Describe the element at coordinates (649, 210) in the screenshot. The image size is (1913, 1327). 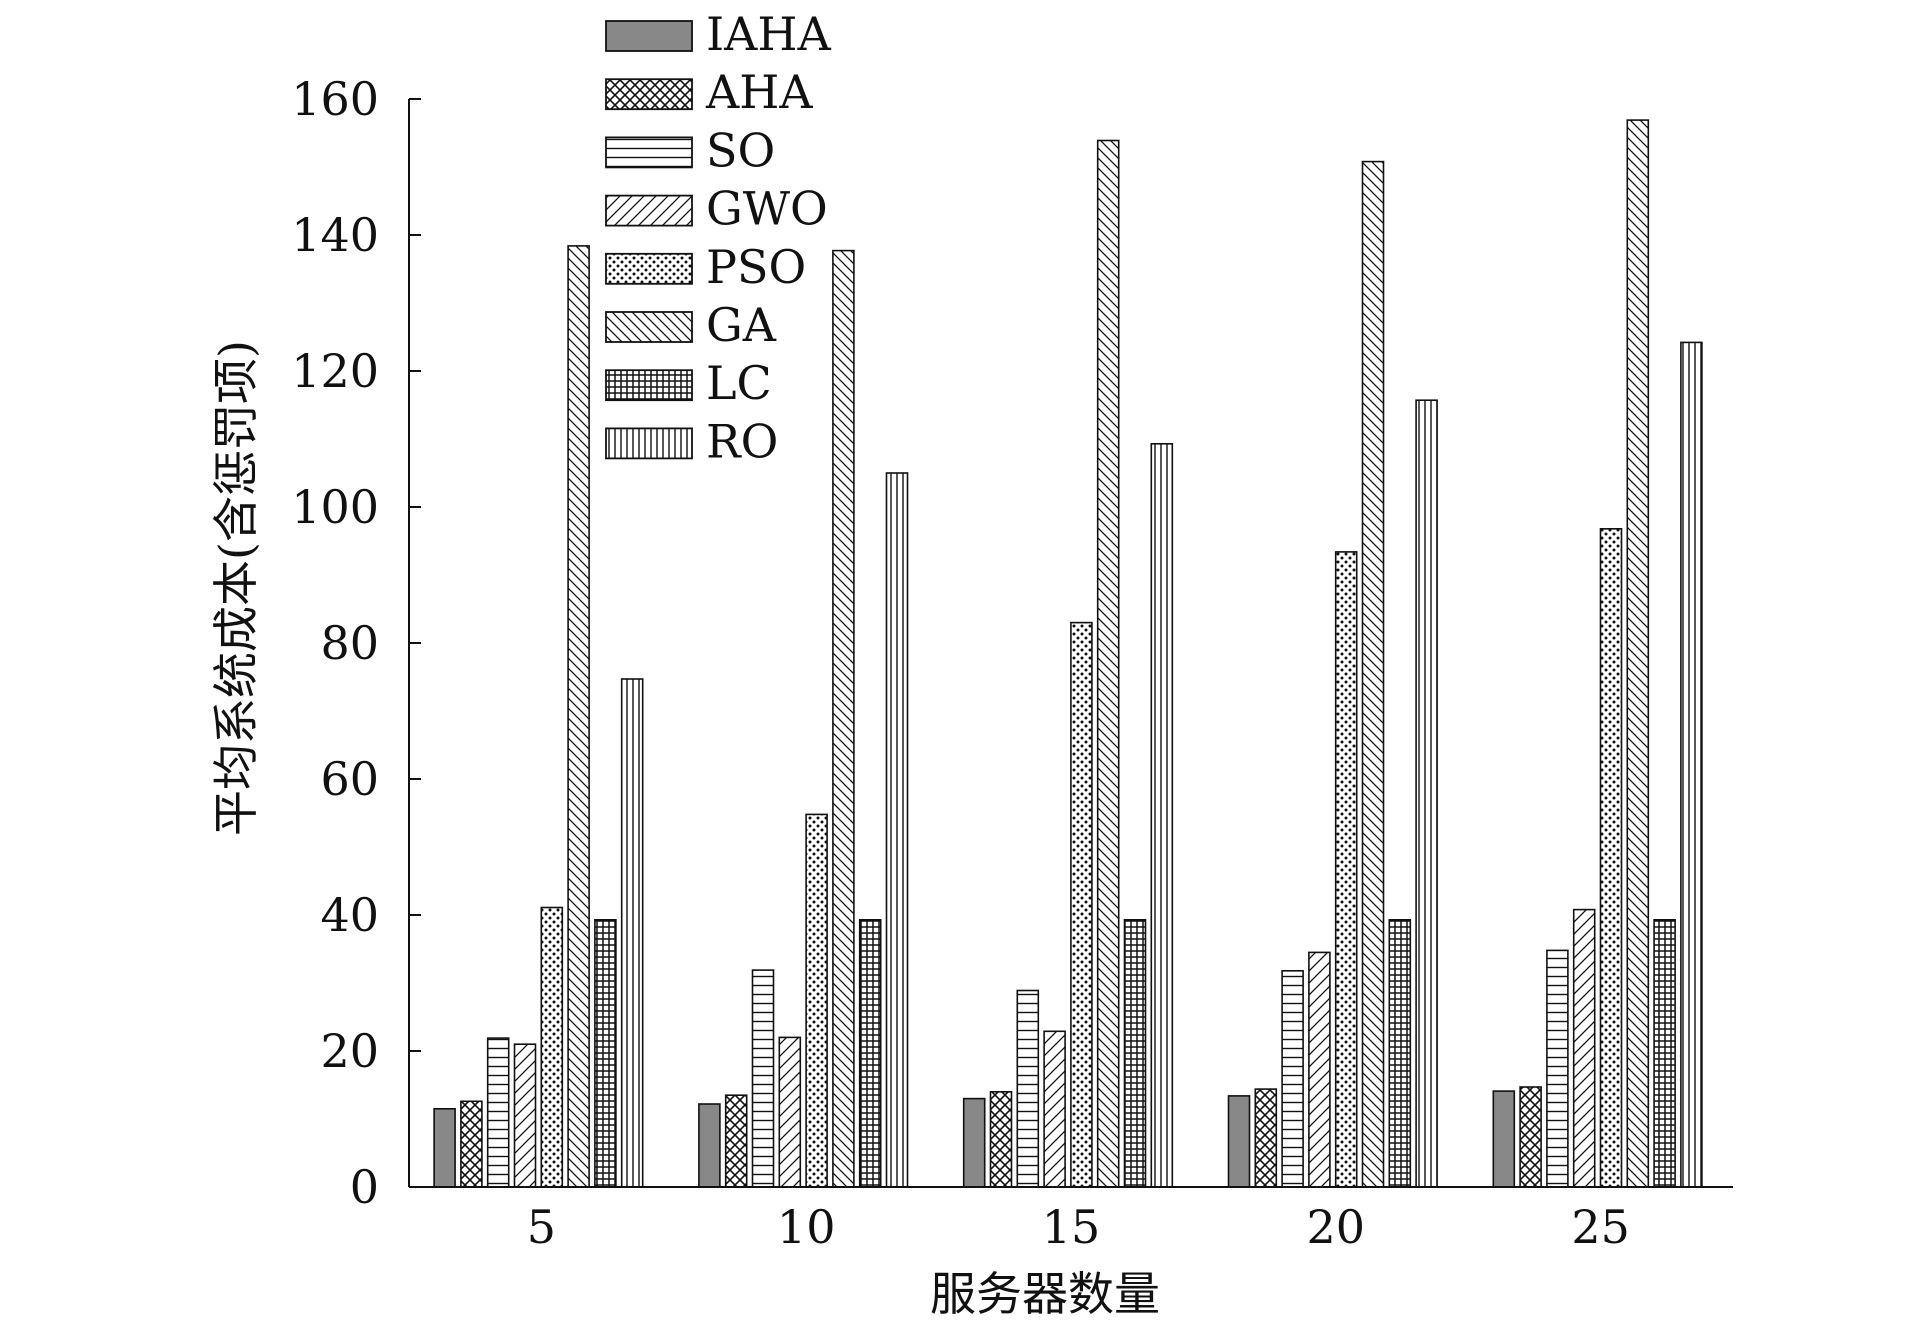
I see `legend-swatch-gwo` at that location.